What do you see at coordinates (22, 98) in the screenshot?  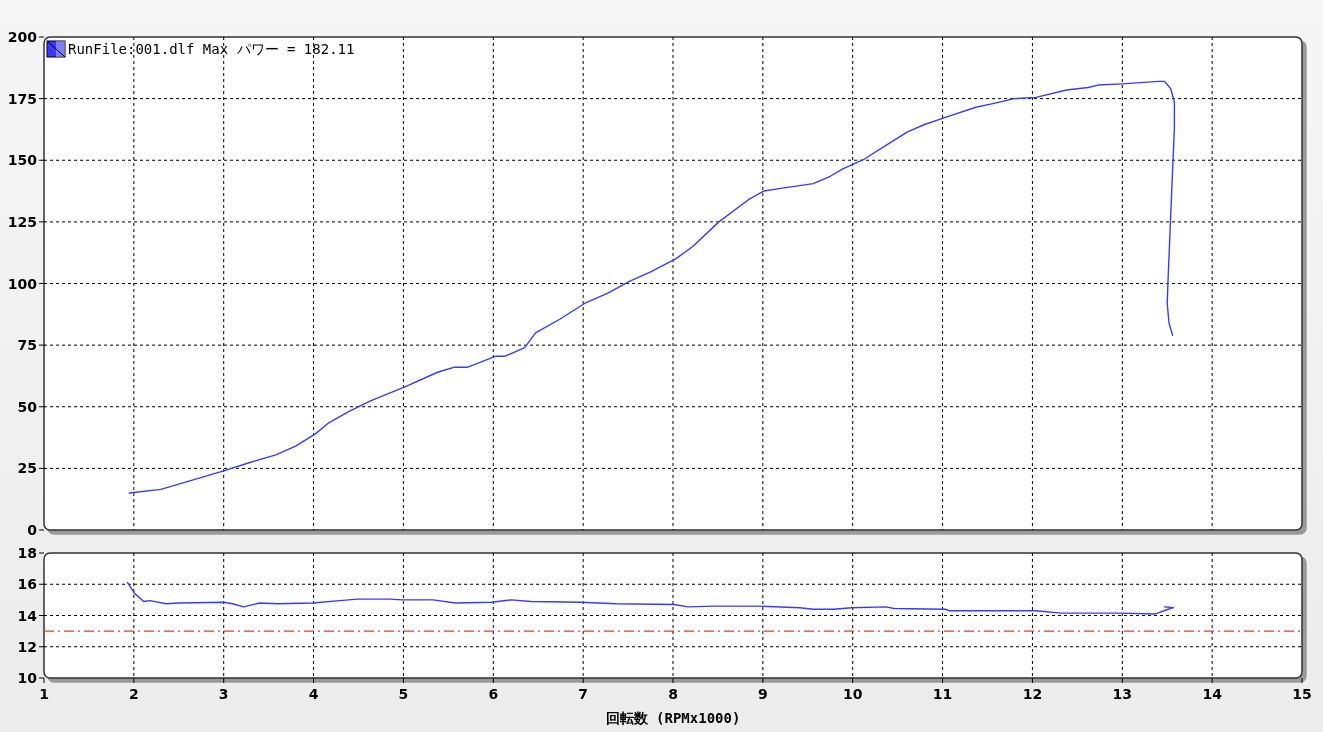 I see `y-tick-label: 175` at bounding box center [22, 98].